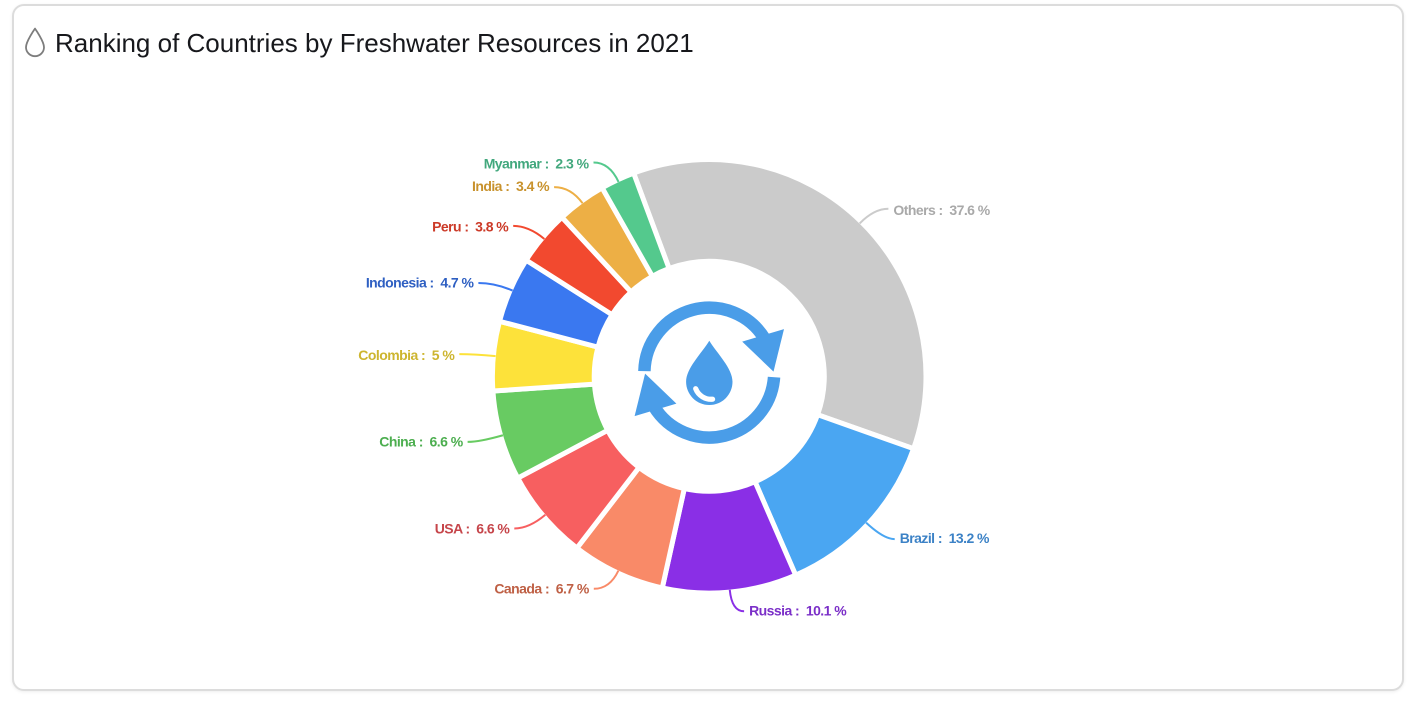 Image resolution: width=1428 pixels, height=707 pixels. Describe the element at coordinates (537, 164) in the screenshot. I see `svg-text: Myanmar : 2.3 %` at that location.